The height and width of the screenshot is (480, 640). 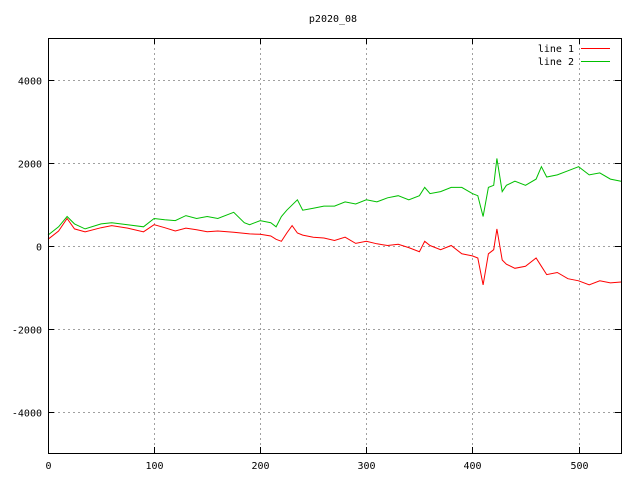 What do you see at coordinates (260, 466) in the screenshot?
I see `x-tick-label: 200` at bounding box center [260, 466].